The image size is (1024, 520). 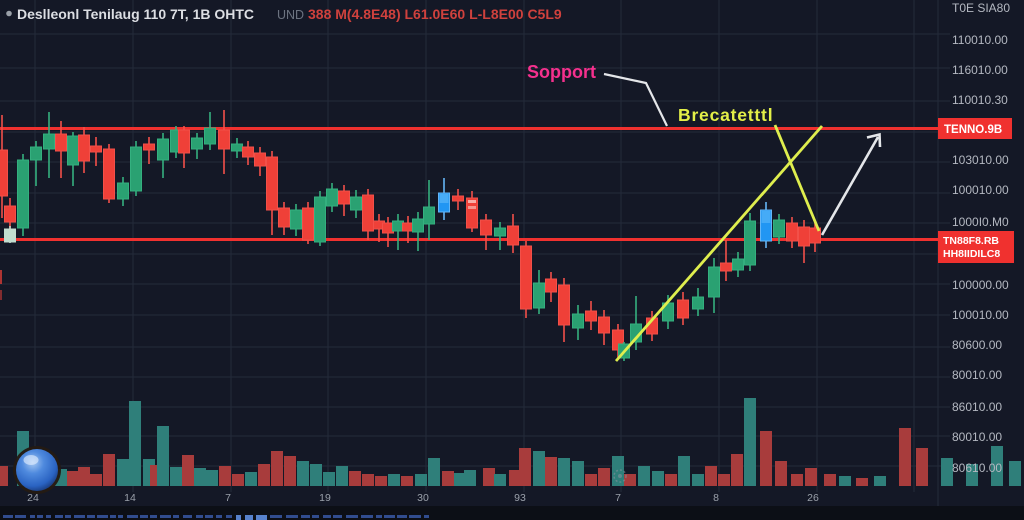 I want to click on svg-text: 86010.00, so click(x=977, y=407).